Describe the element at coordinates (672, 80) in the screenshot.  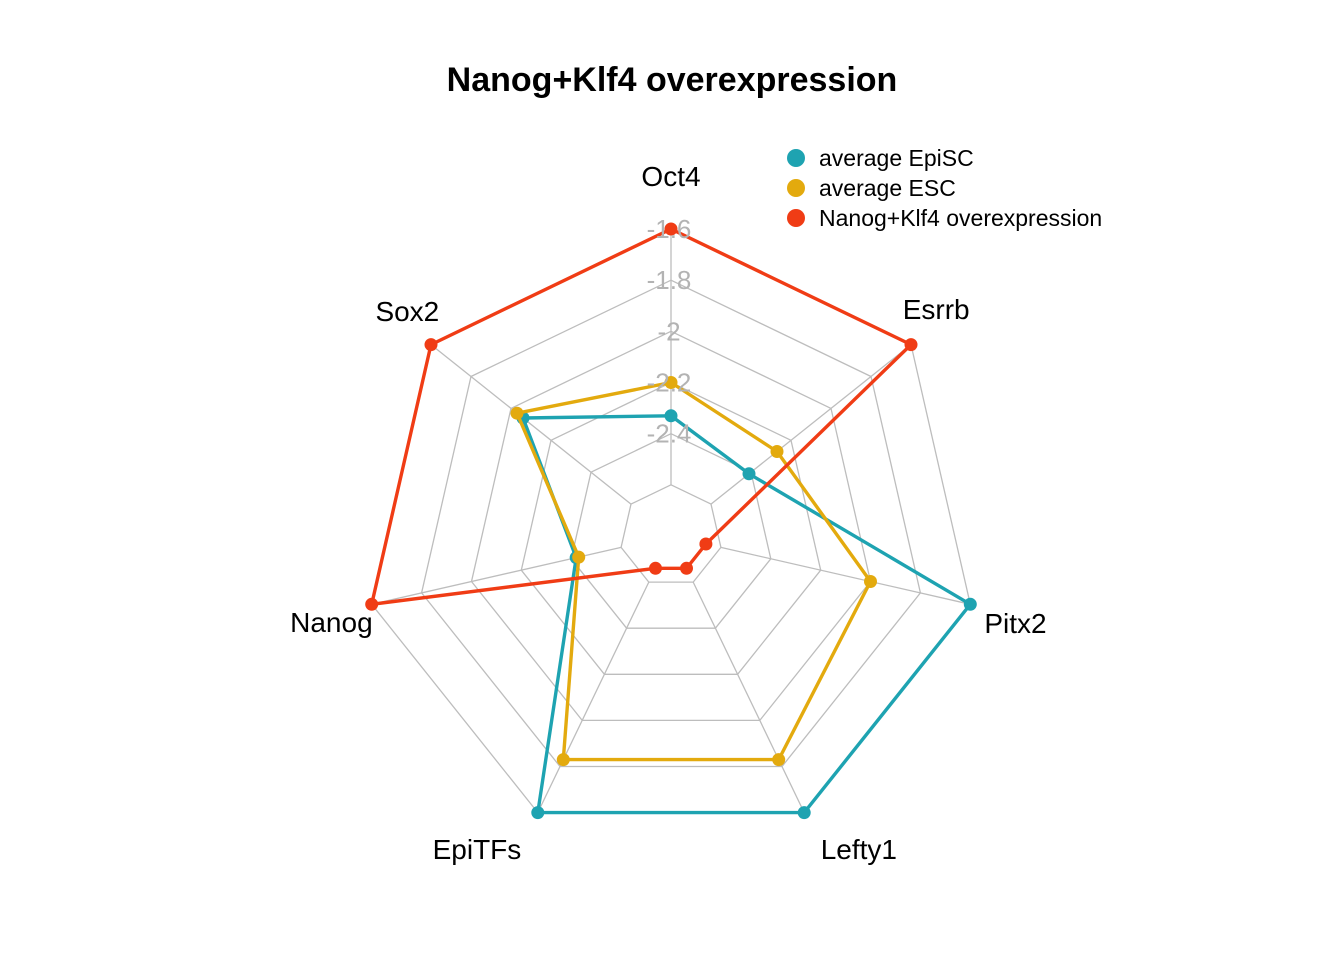
I see `chart-title: Nanog+Klf4 overexpression` at that location.